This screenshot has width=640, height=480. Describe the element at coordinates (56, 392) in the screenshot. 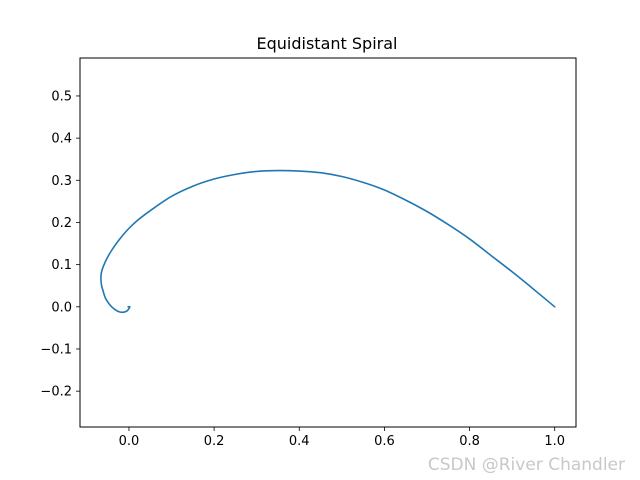

I see `y-tick-label: −0.2` at that location.